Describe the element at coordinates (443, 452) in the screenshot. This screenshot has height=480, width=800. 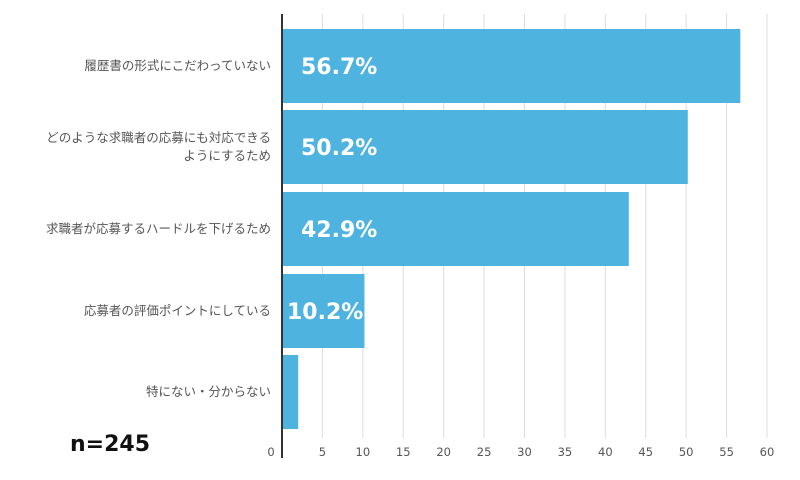
I see `x-tick-label: 20` at that location.